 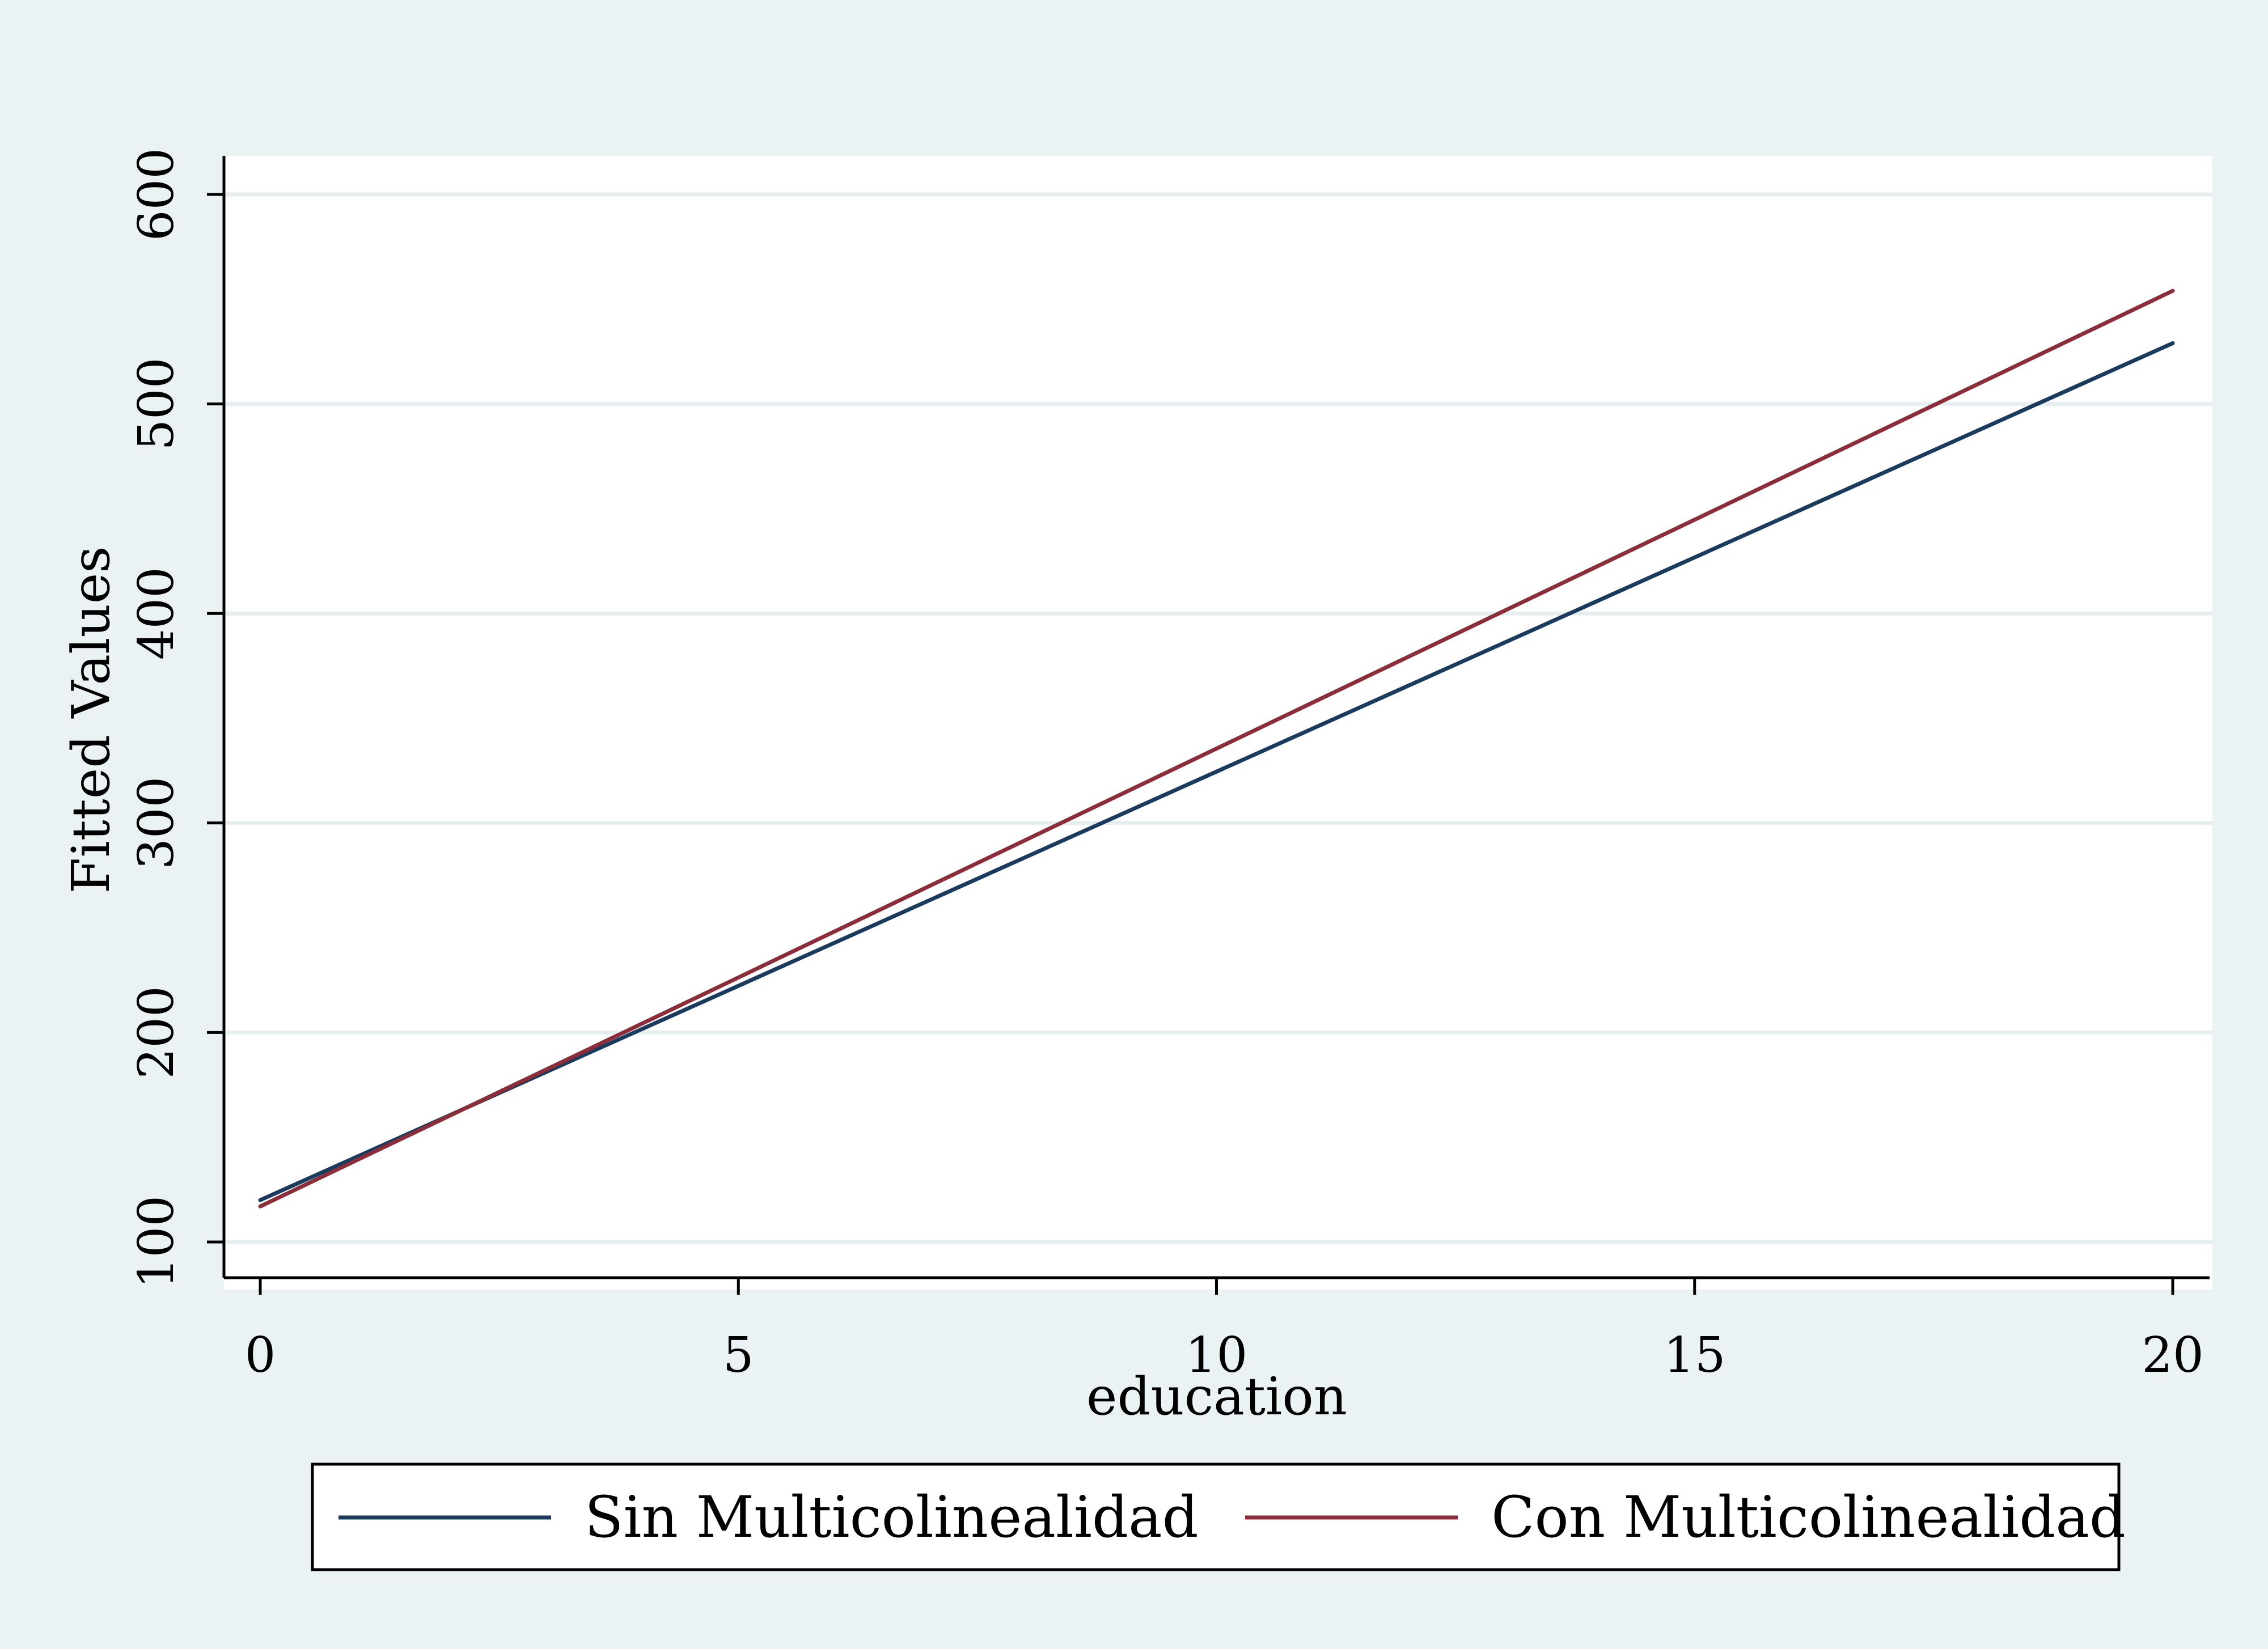 I want to click on legend-label-con-multicolinealidad: Con Multicolinealidad, so click(x=1808, y=1517).